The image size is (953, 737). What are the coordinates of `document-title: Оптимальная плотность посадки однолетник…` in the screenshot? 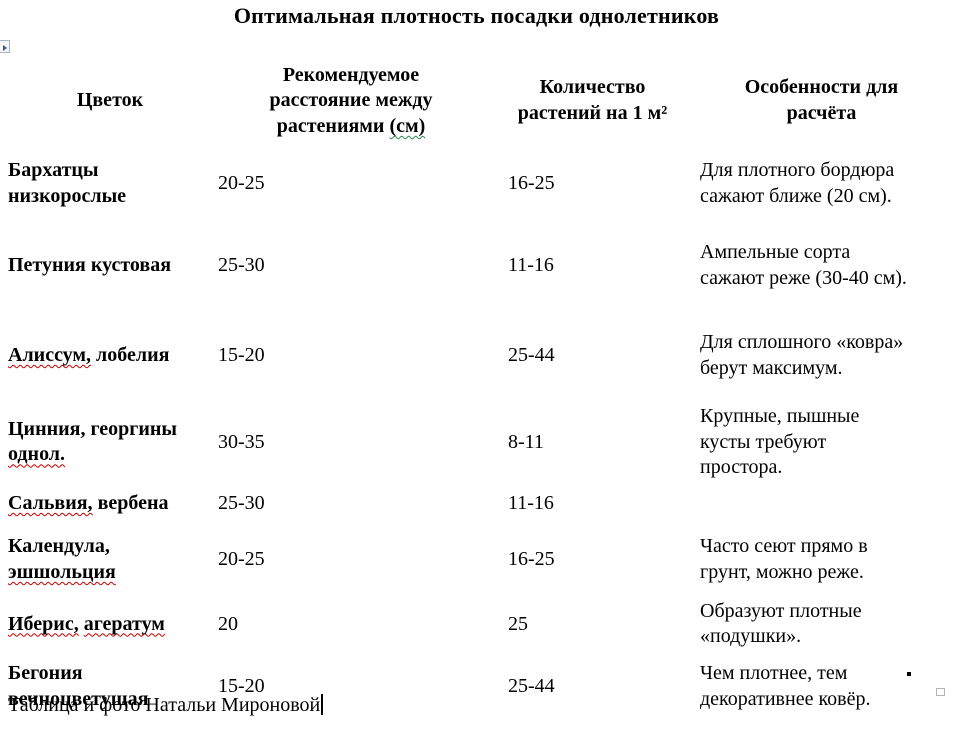 It's located at (476, 15).